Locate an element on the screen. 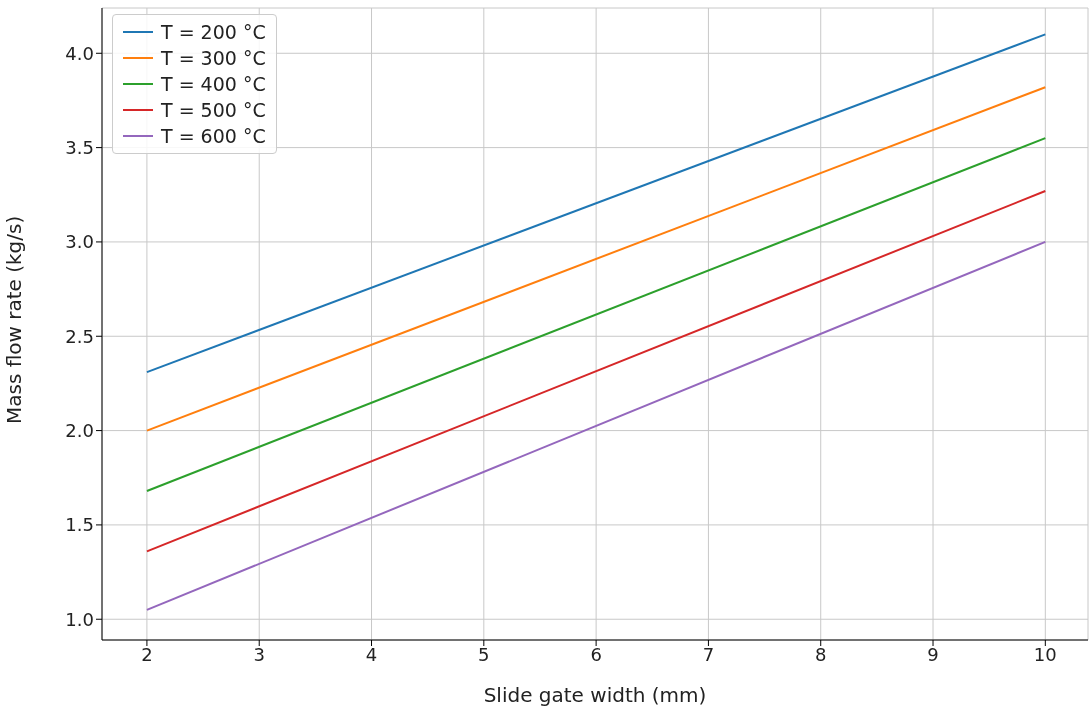 Image resolution: width=1091 pixels, height=712 pixels. y-tick-label: 1.5 is located at coordinates (79, 525).